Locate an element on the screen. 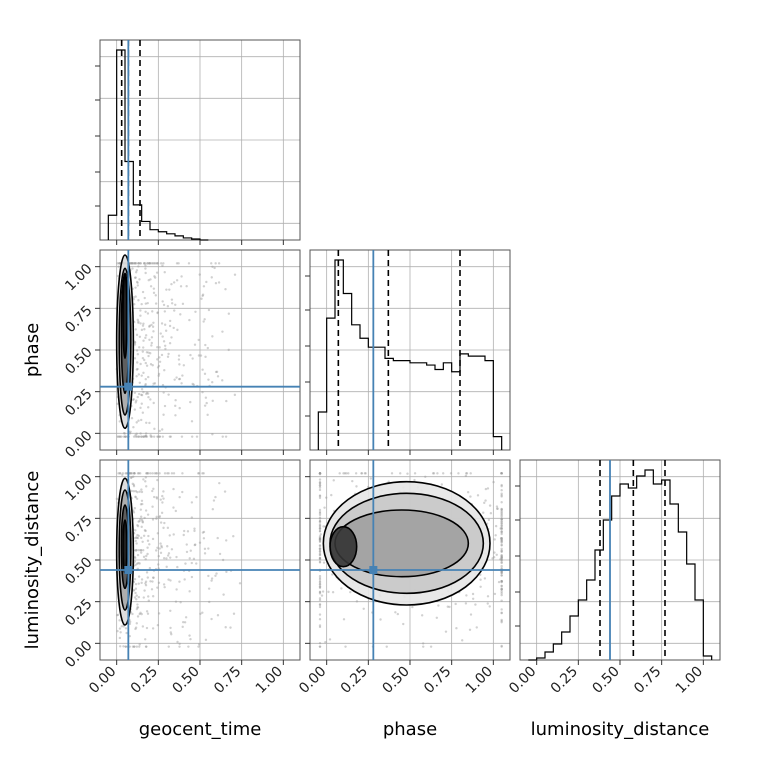 The height and width of the screenshot is (760, 760). x-tick-label: 0.25 is located at coordinates (354, 680).